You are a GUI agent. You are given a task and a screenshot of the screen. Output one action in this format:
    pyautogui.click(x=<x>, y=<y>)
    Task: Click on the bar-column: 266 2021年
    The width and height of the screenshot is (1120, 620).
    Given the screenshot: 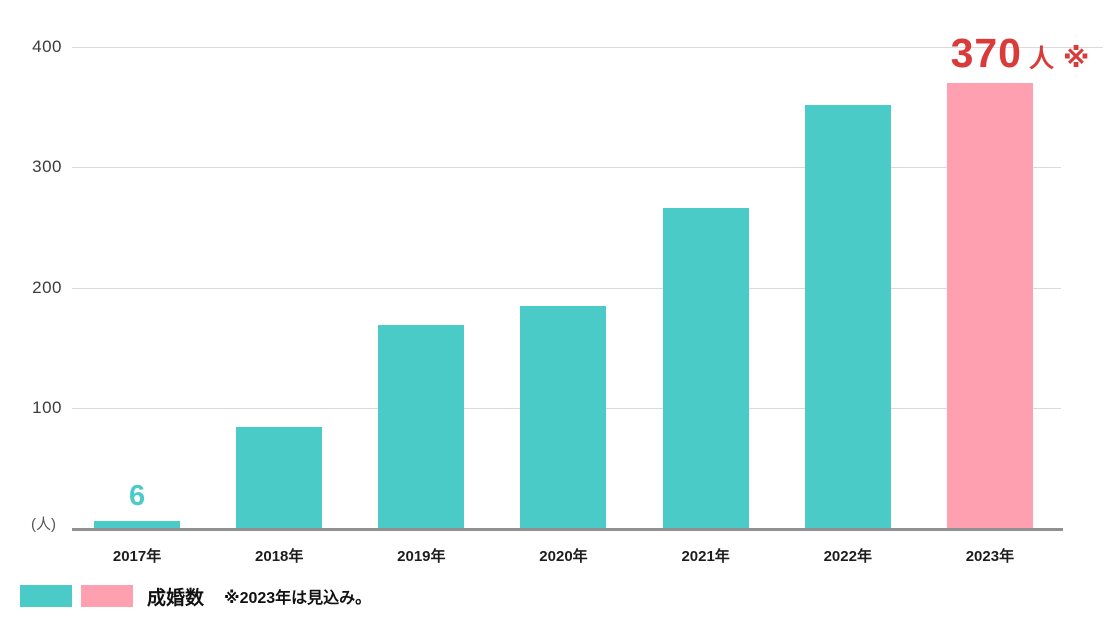 What is the action you would take?
    pyautogui.click(x=706, y=306)
    